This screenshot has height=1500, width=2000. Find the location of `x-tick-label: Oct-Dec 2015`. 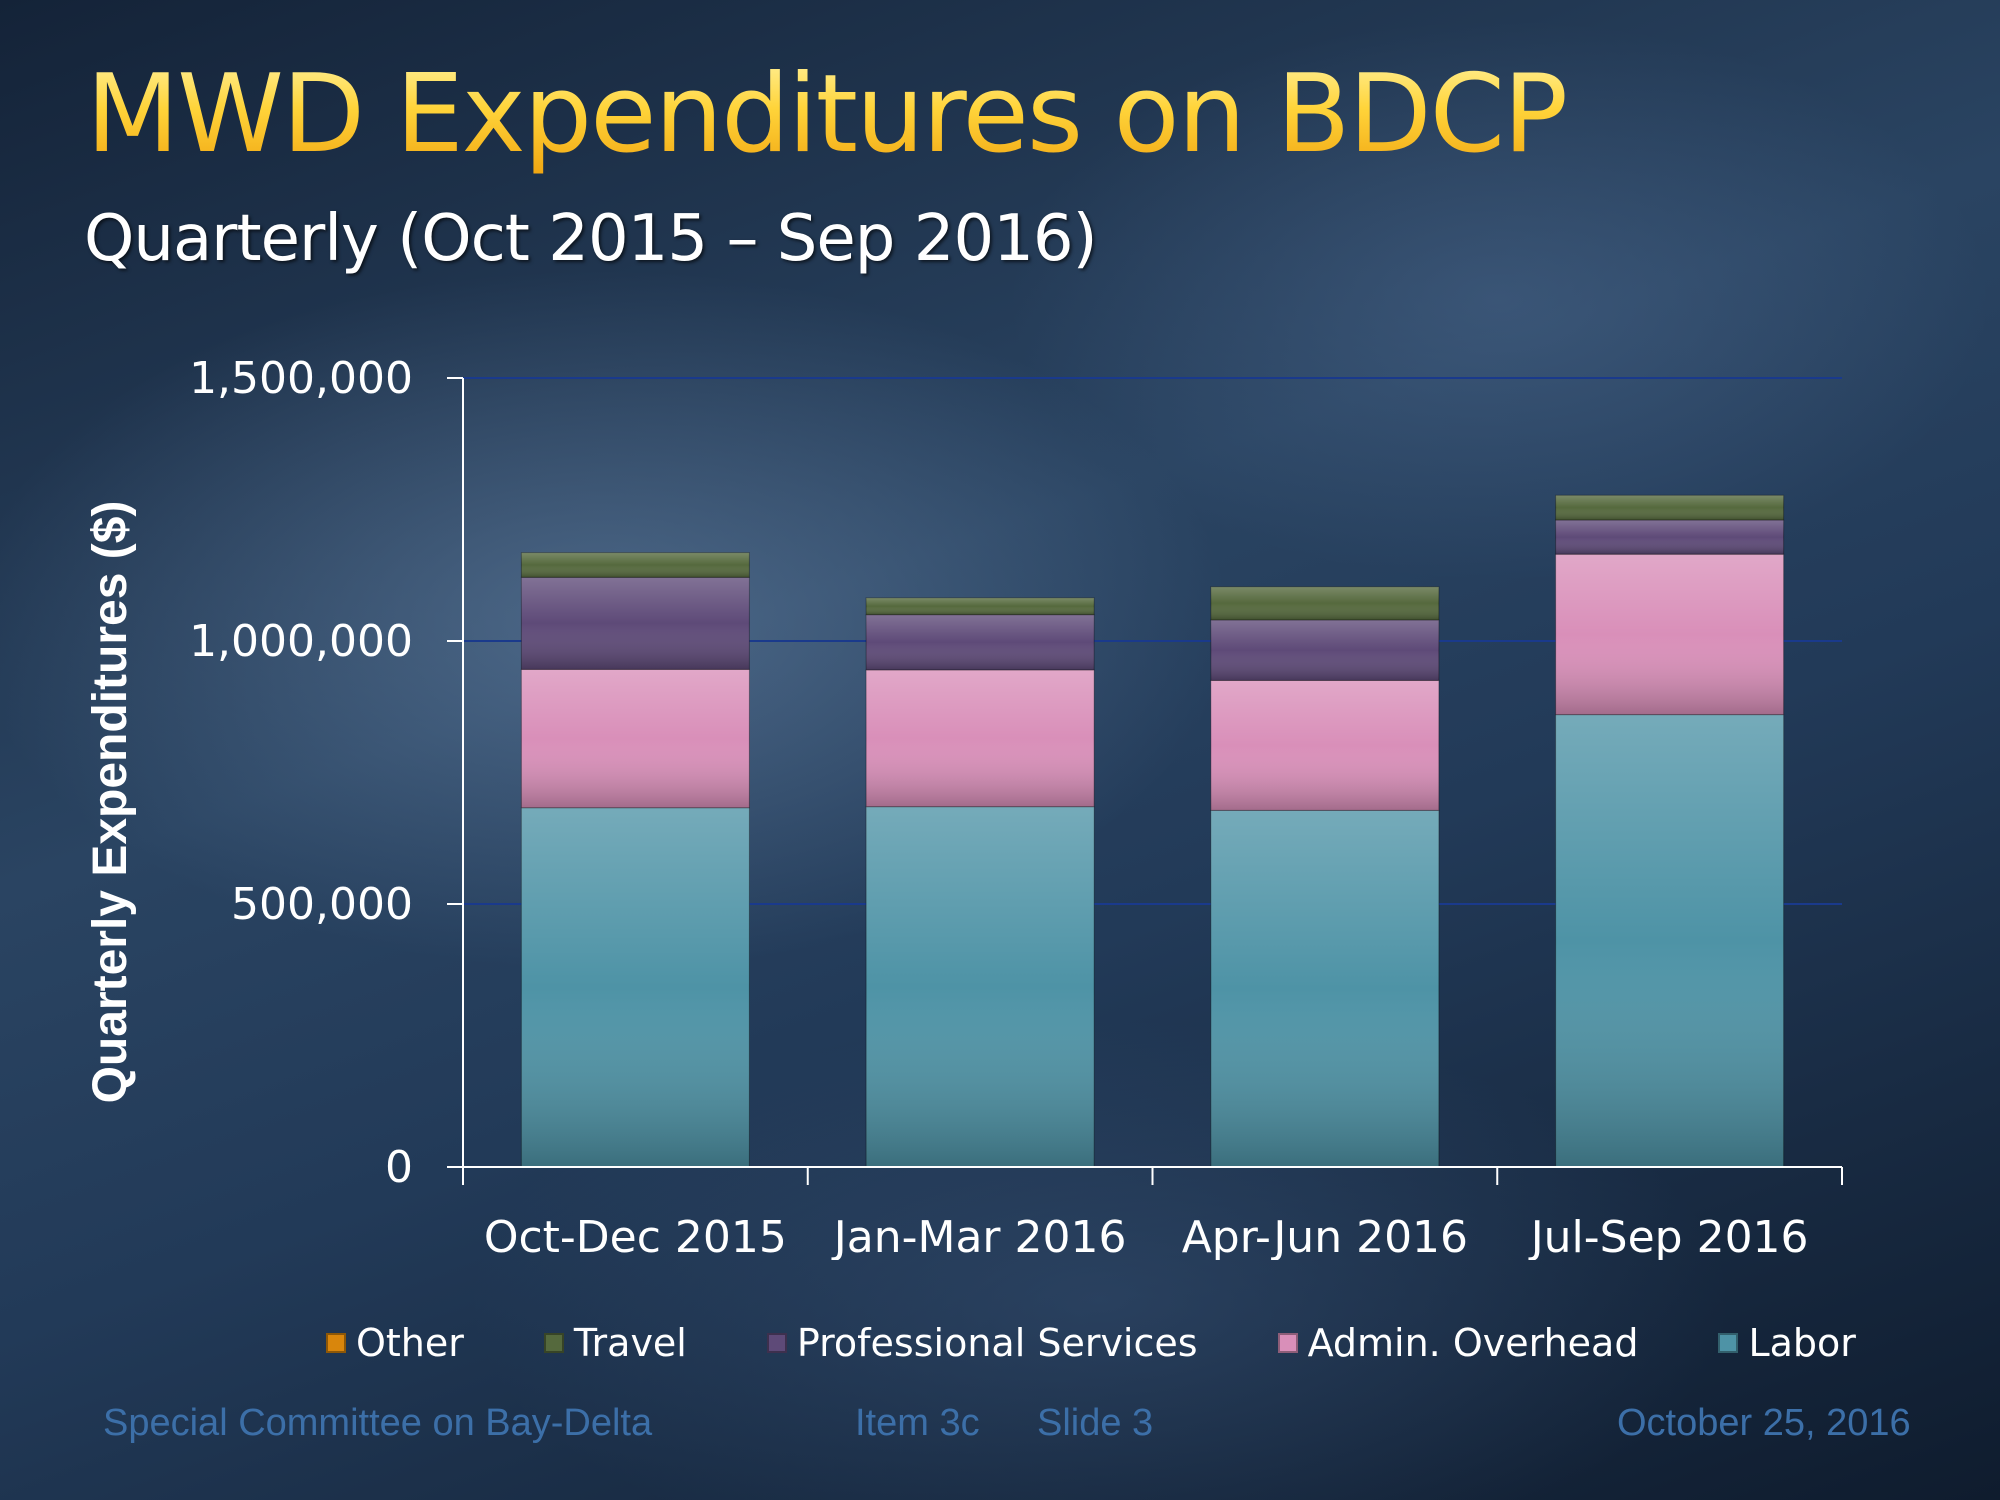

x-tick-label: Oct-Dec 2015 is located at coordinates (635, 1236).